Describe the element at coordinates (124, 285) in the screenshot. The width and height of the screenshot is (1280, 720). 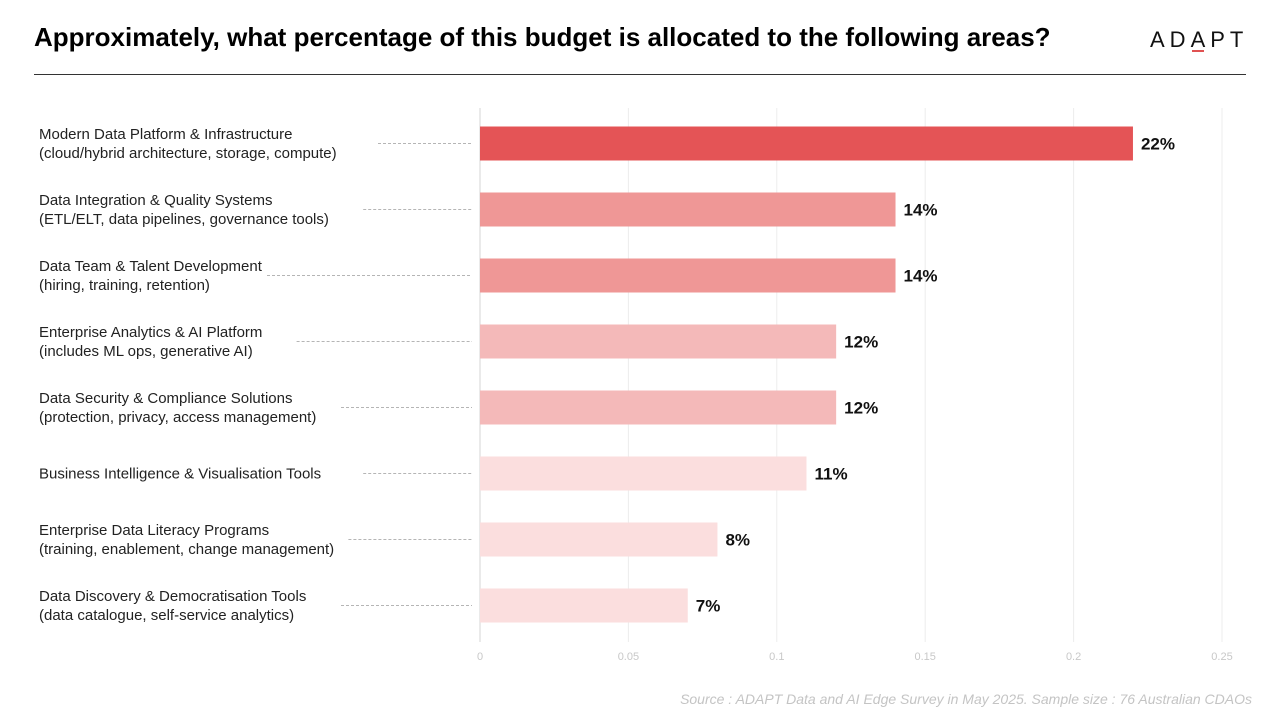
I see `category-label: (hiring, training, retention)` at that location.